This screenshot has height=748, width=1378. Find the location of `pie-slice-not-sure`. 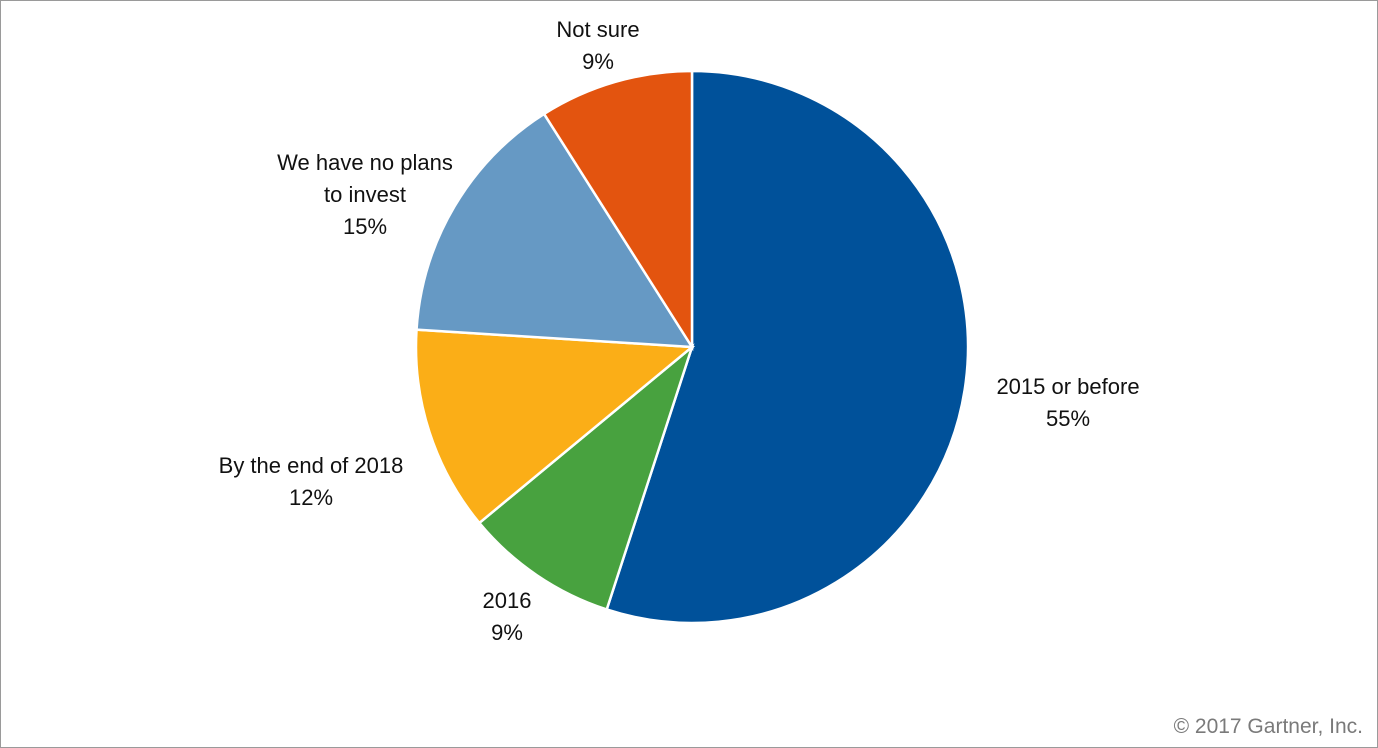

pie-slice-not-sure is located at coordinates (618, 210).